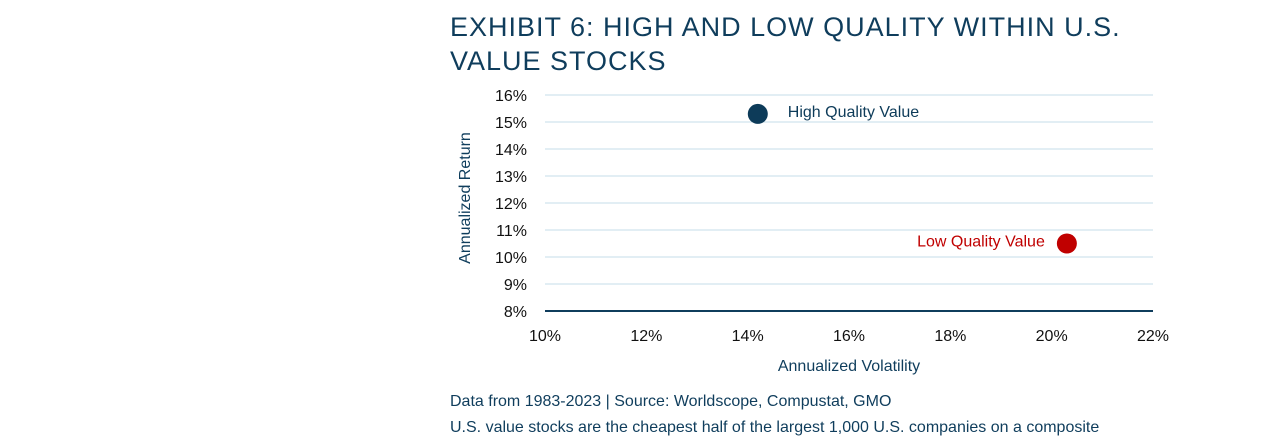 The image size is (1275, 437). I want to click on y-tick-label: 15%, so click(511, 123).